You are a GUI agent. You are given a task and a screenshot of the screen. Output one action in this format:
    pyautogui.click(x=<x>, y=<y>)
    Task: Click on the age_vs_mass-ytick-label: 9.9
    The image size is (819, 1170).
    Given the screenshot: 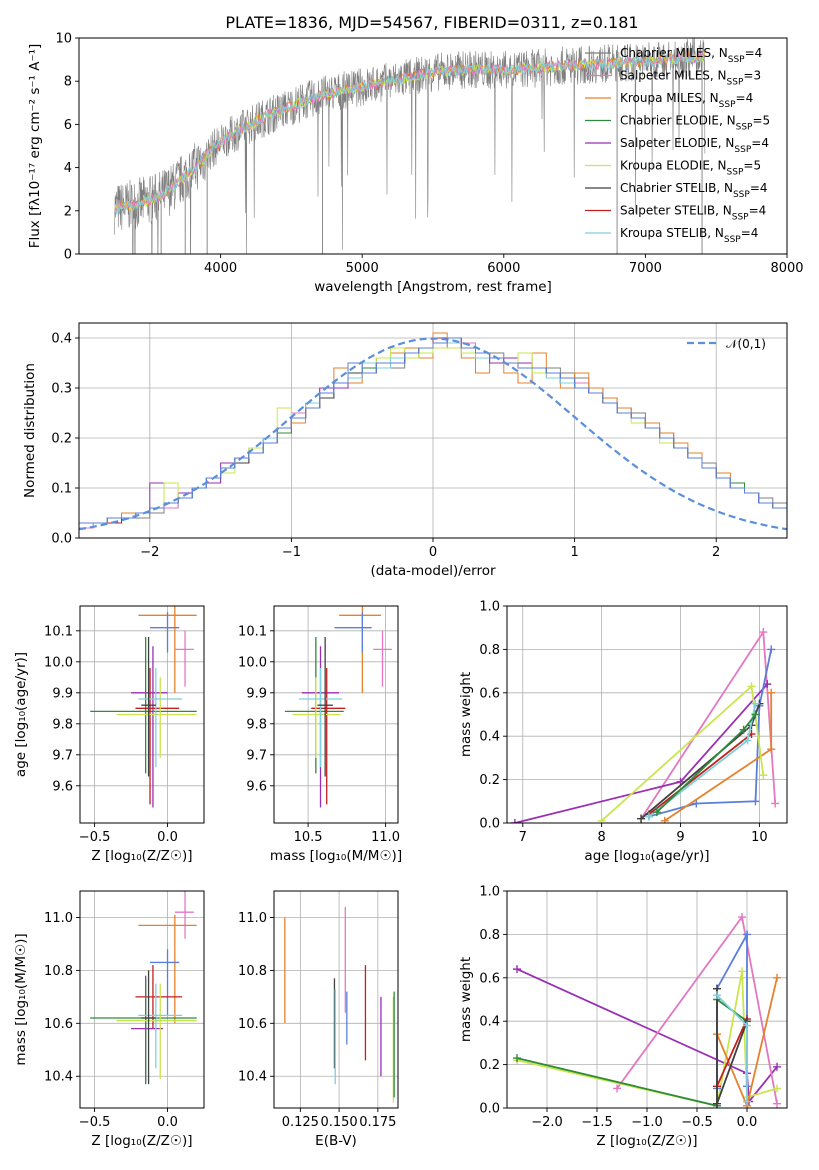 What is the action you would take?
    pyautogui.click(x=256, y=693)
    